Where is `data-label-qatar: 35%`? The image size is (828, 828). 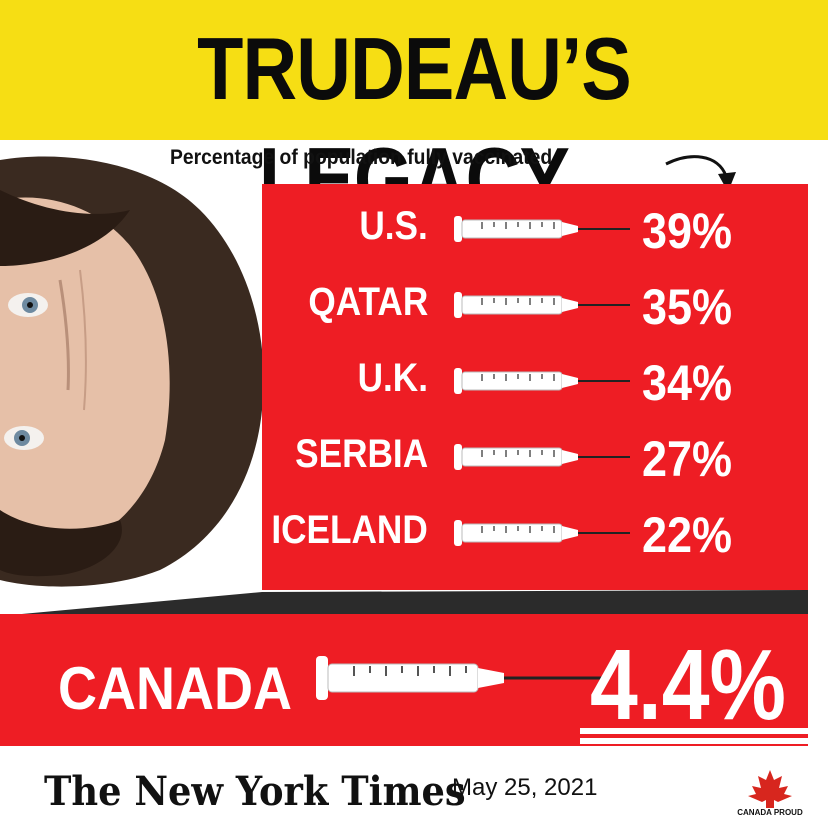
data-label-qatar: 35% is located at coordinates (687, 307).